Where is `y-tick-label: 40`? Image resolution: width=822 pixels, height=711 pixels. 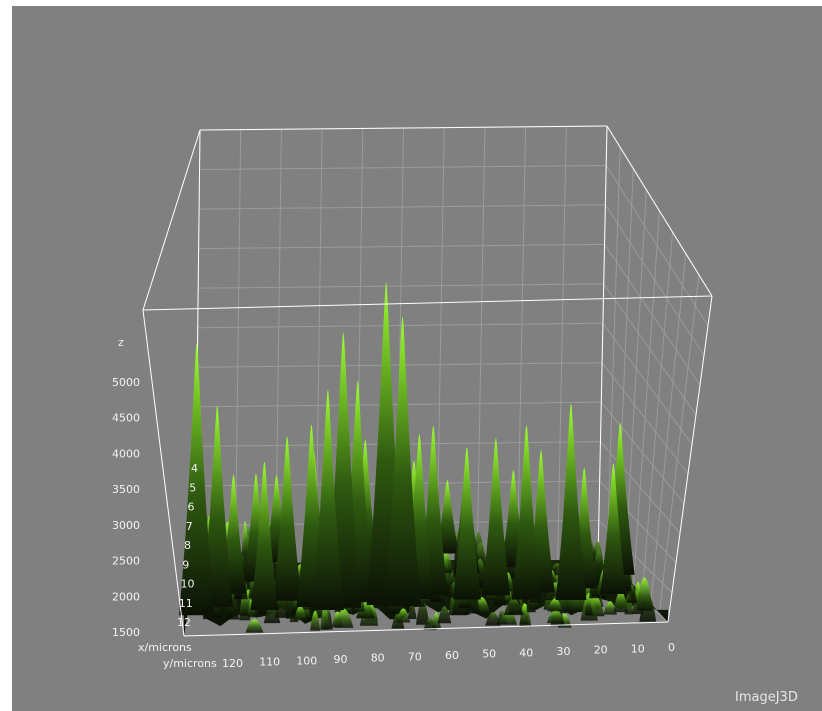
y-tick-label: 40 is located at coordinates (526, 652).